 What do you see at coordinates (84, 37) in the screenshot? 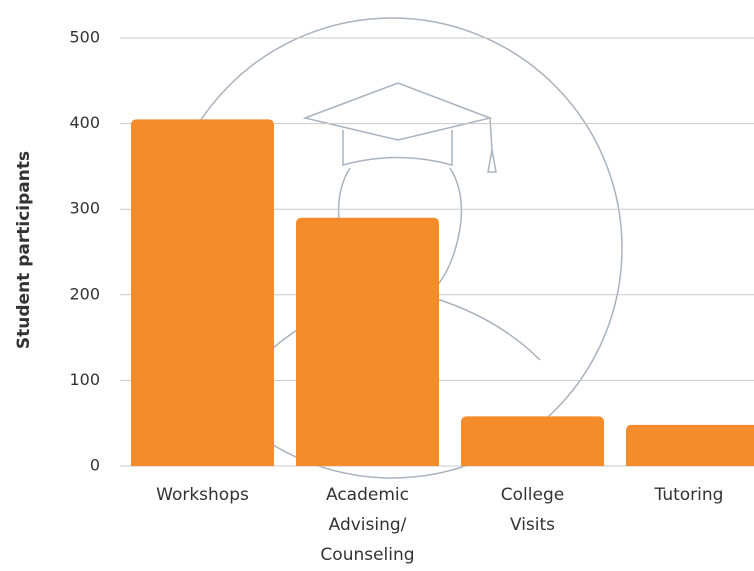
I see `y-tick-label: 500` at bounding box center [84, 37].